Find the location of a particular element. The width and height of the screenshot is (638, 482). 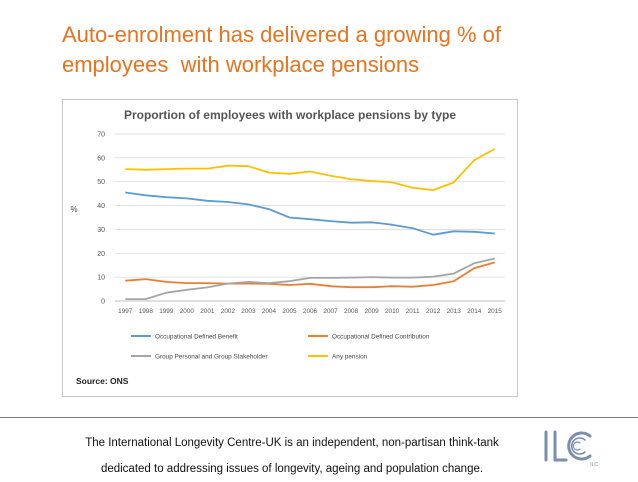

y-tick-label: 60 is located at coordinates (101, 158).